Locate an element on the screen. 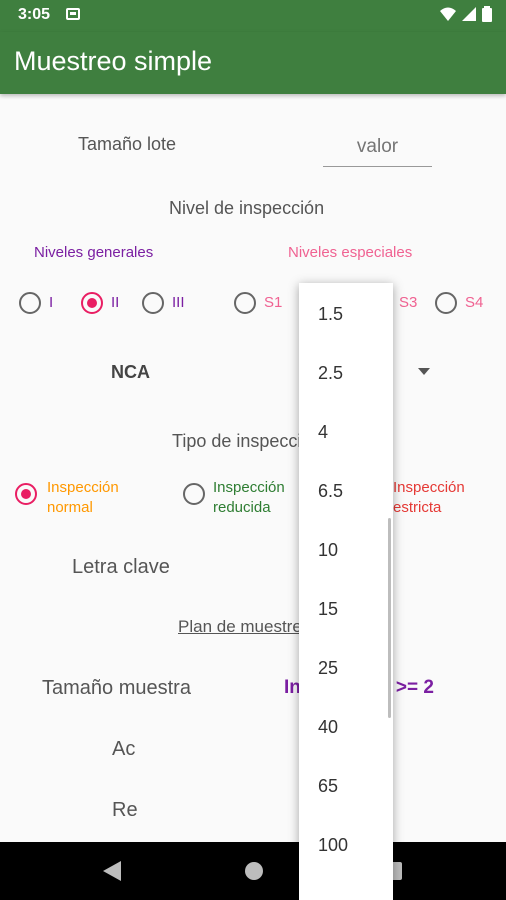 The height and width of the screenshot is (900, 506). app-bar: Muestreo simple is located at coordinates (253, 63).